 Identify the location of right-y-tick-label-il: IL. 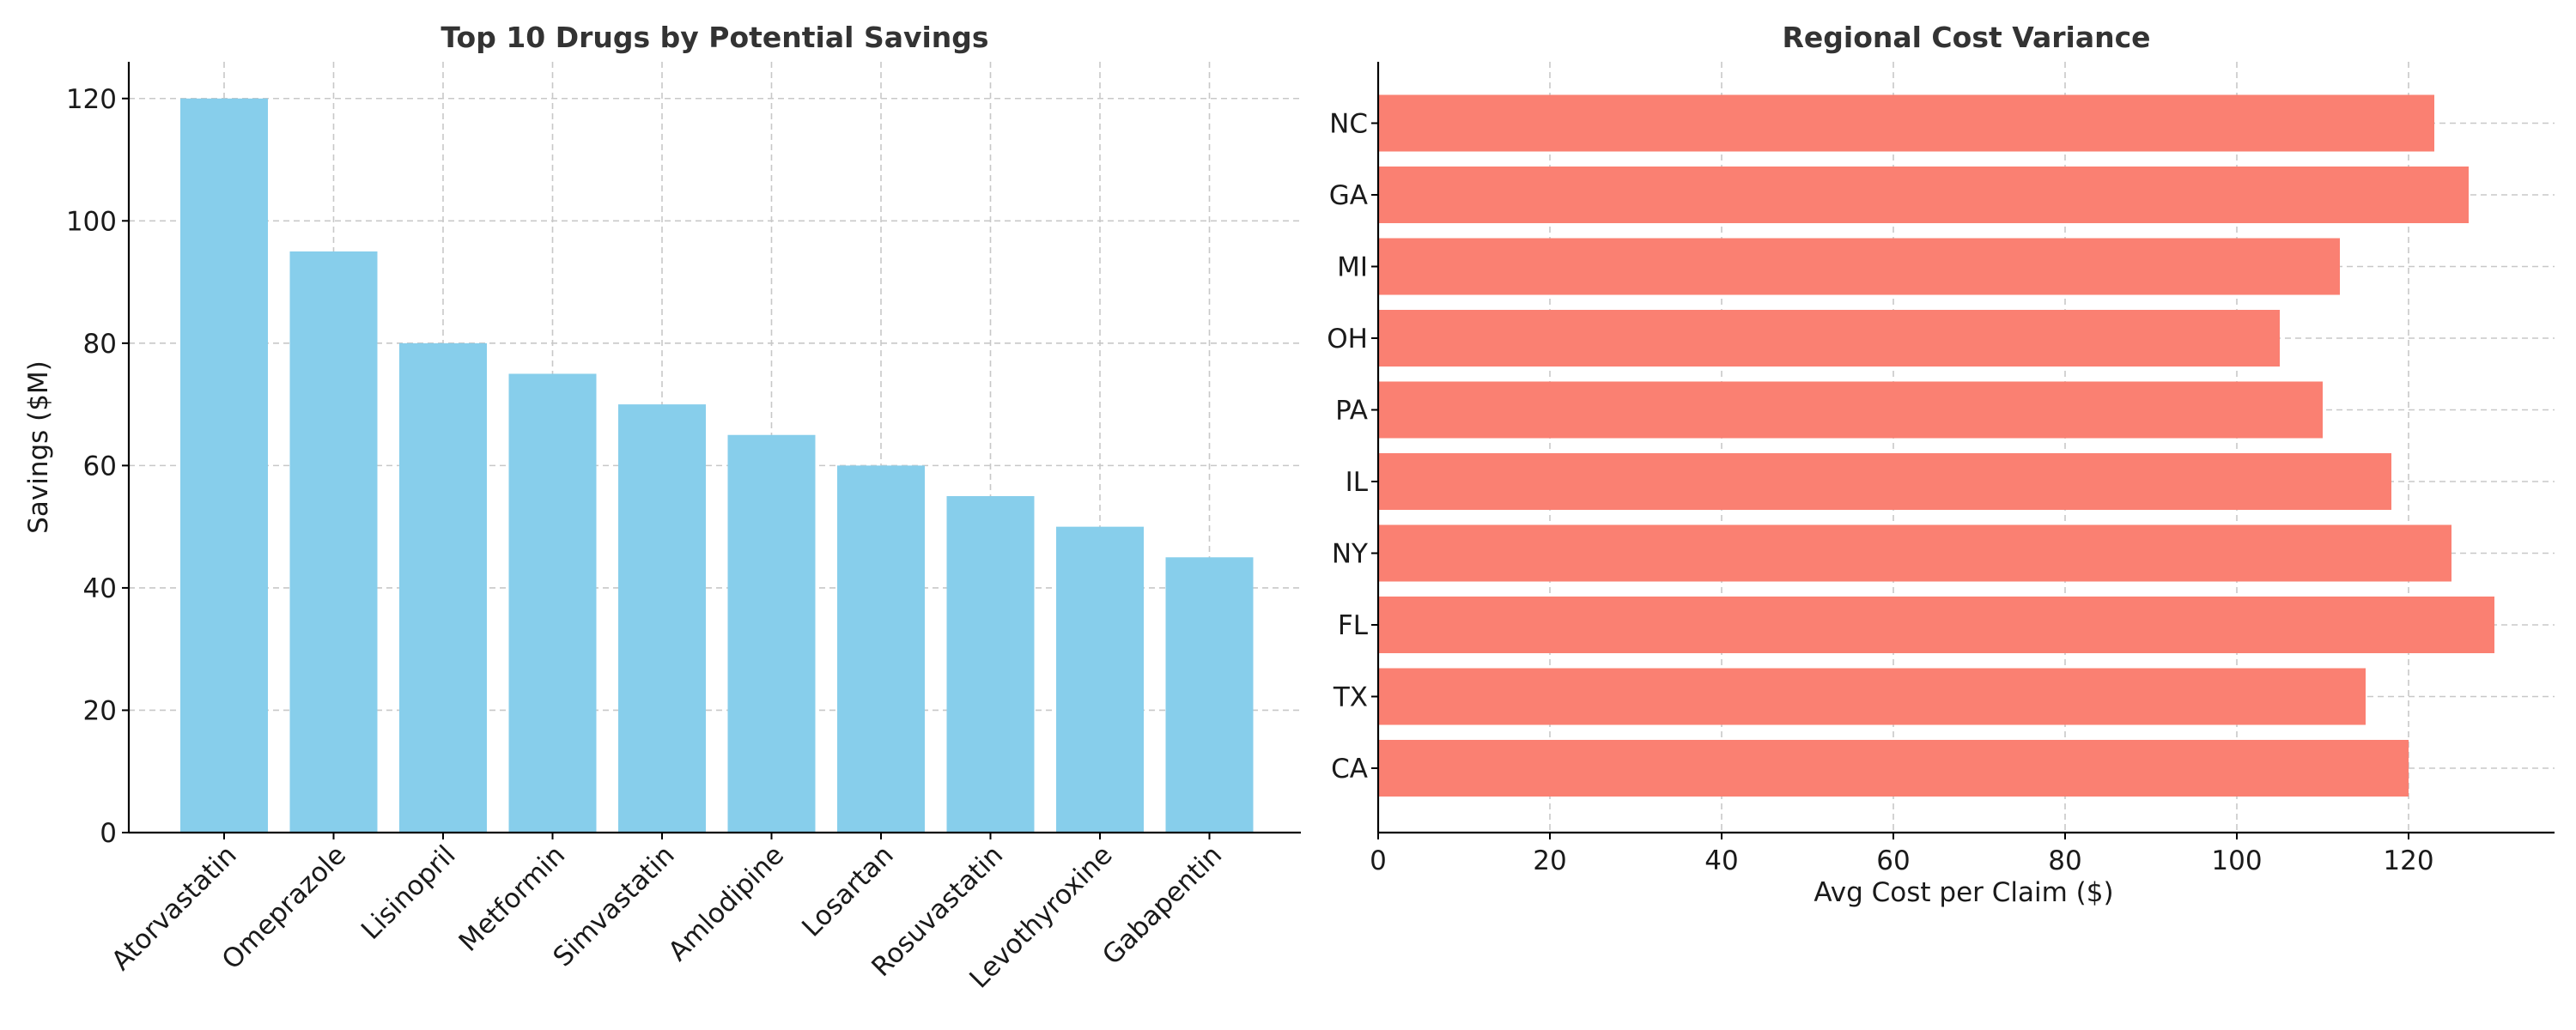
(1357, 482).